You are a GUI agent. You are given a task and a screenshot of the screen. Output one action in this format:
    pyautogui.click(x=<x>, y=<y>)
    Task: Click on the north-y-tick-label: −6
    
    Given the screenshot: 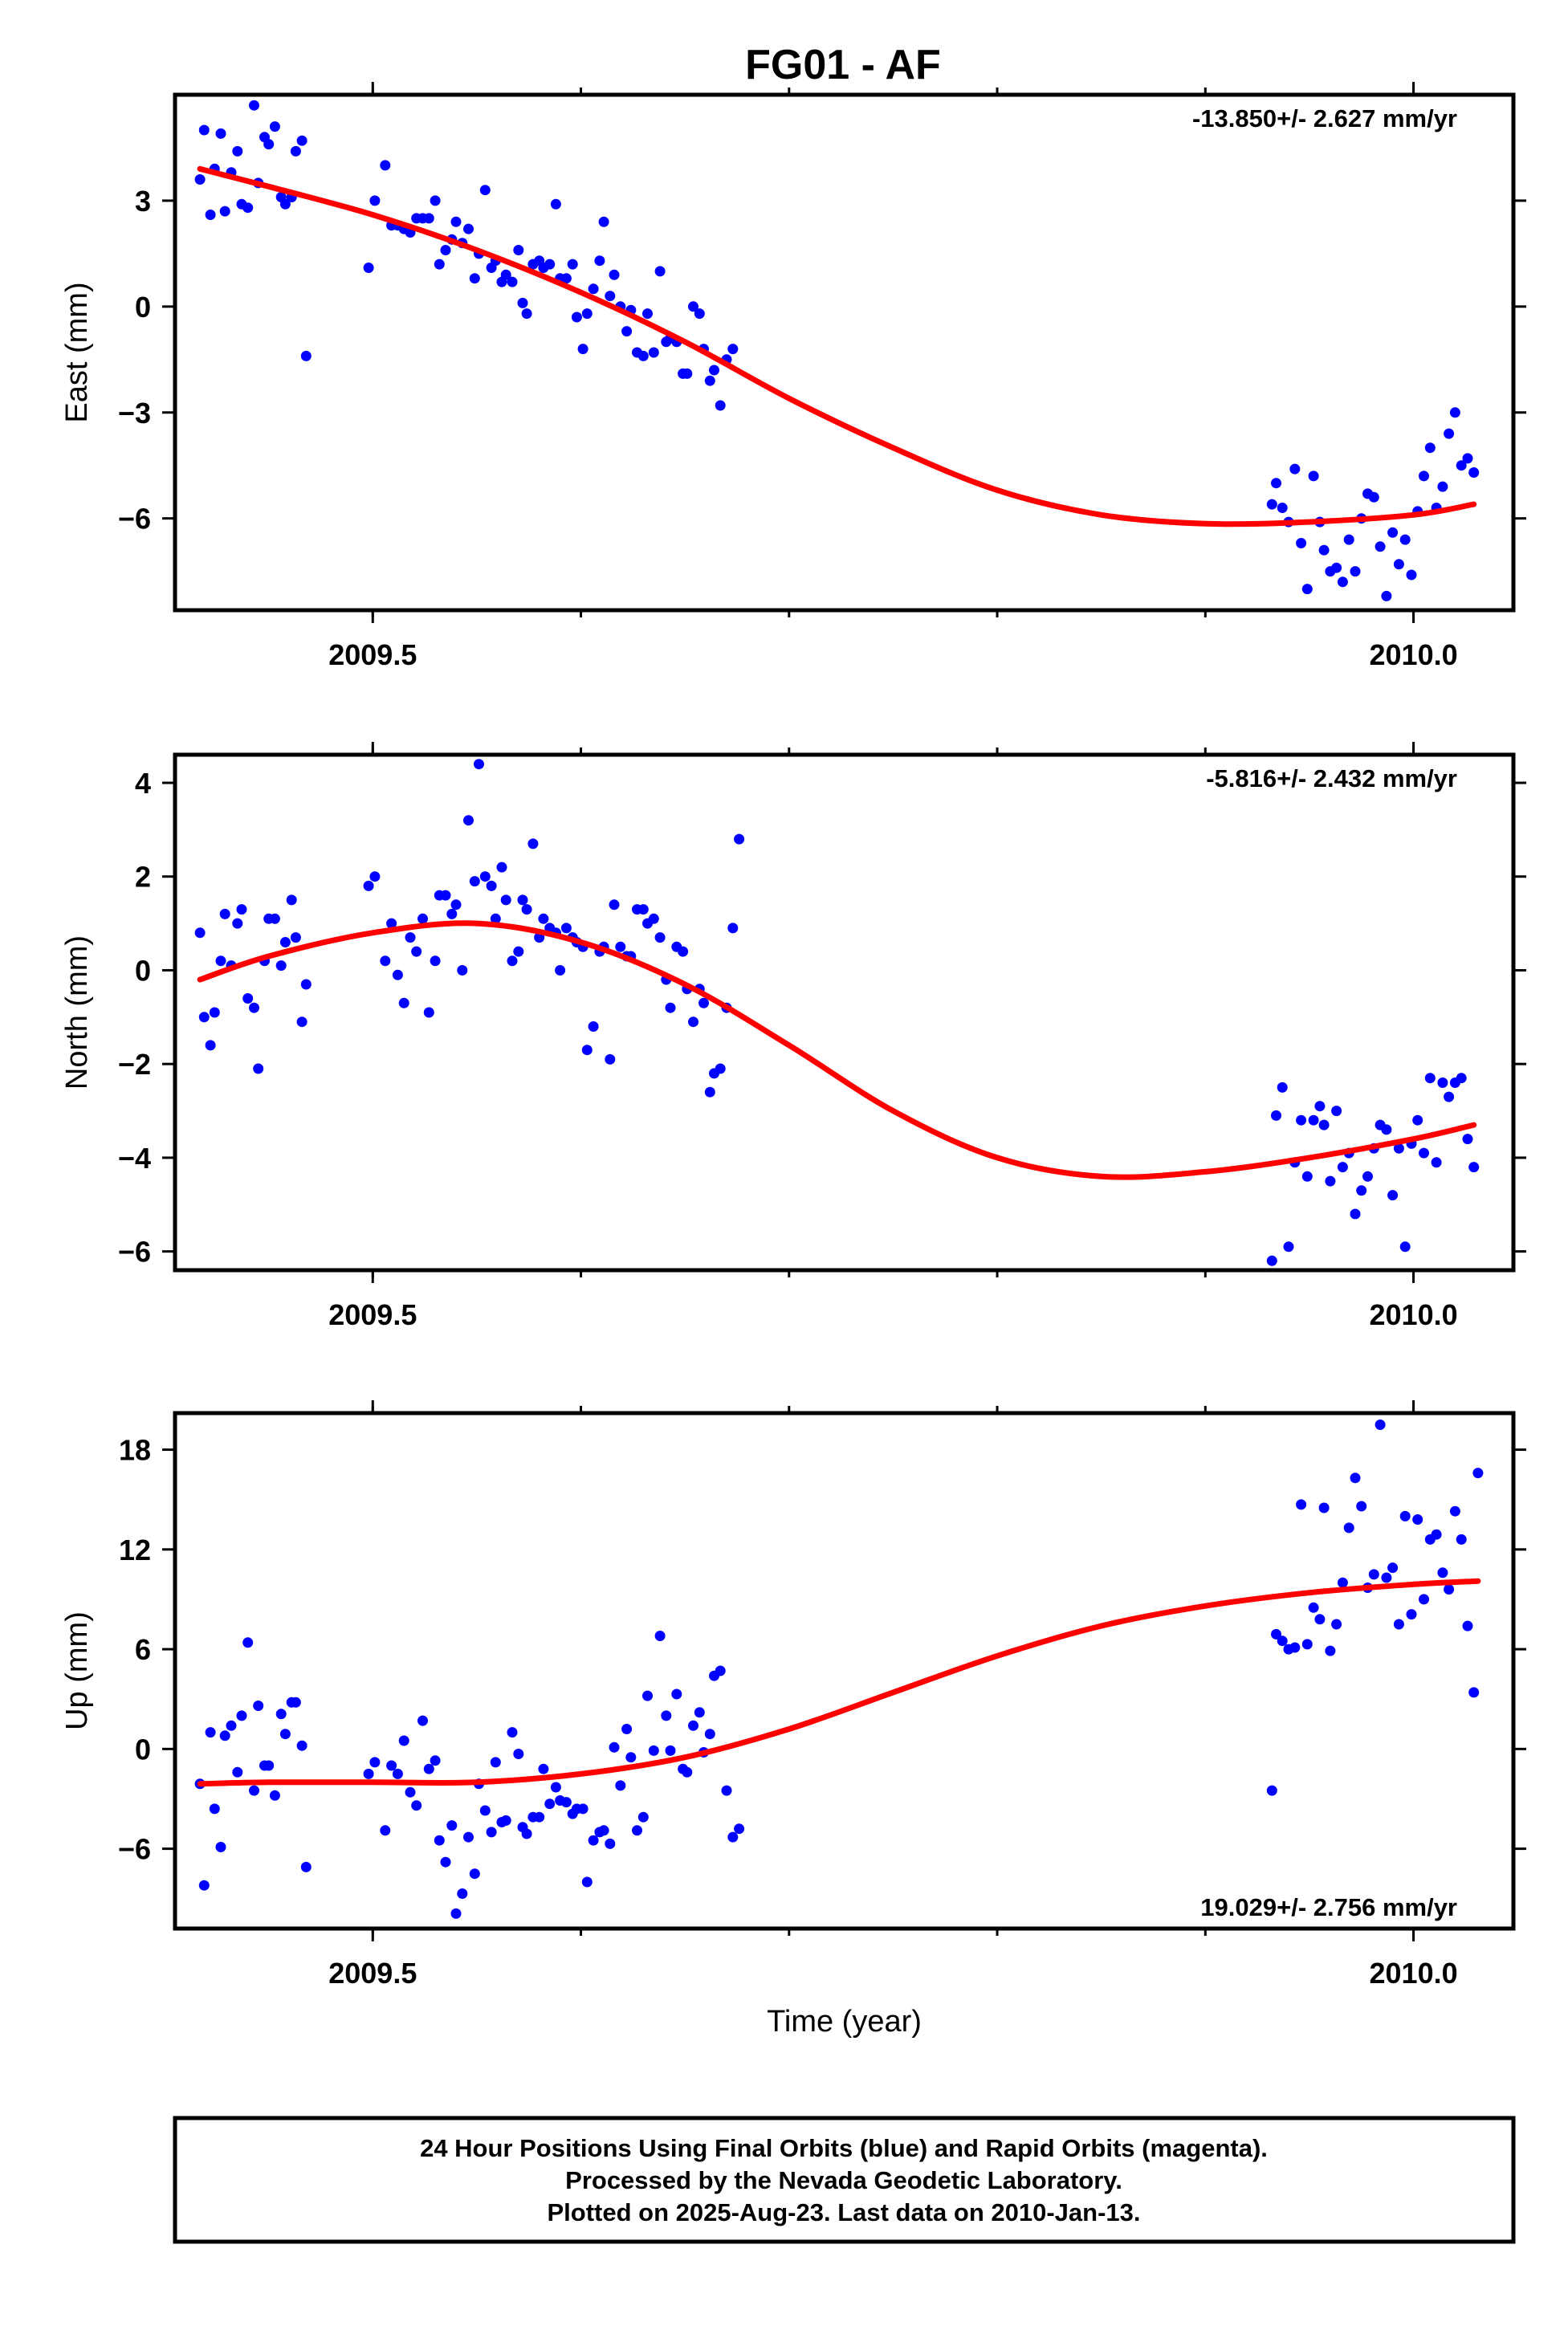 What is the action you would take?
    pyautogui.click(x=134, y=1252)
    